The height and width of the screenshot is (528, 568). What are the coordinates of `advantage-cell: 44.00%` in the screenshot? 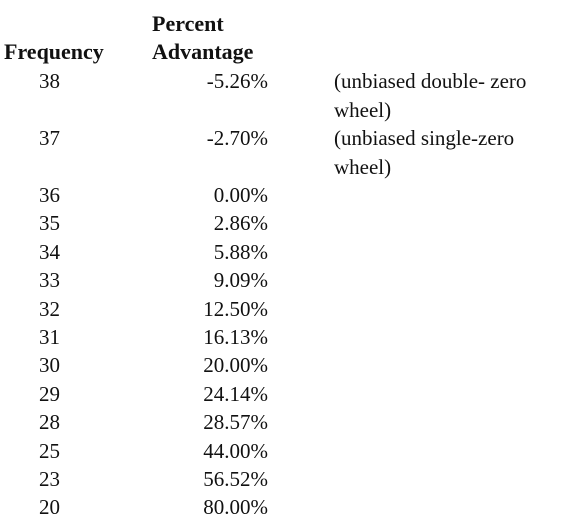 It's located at (235, 450).